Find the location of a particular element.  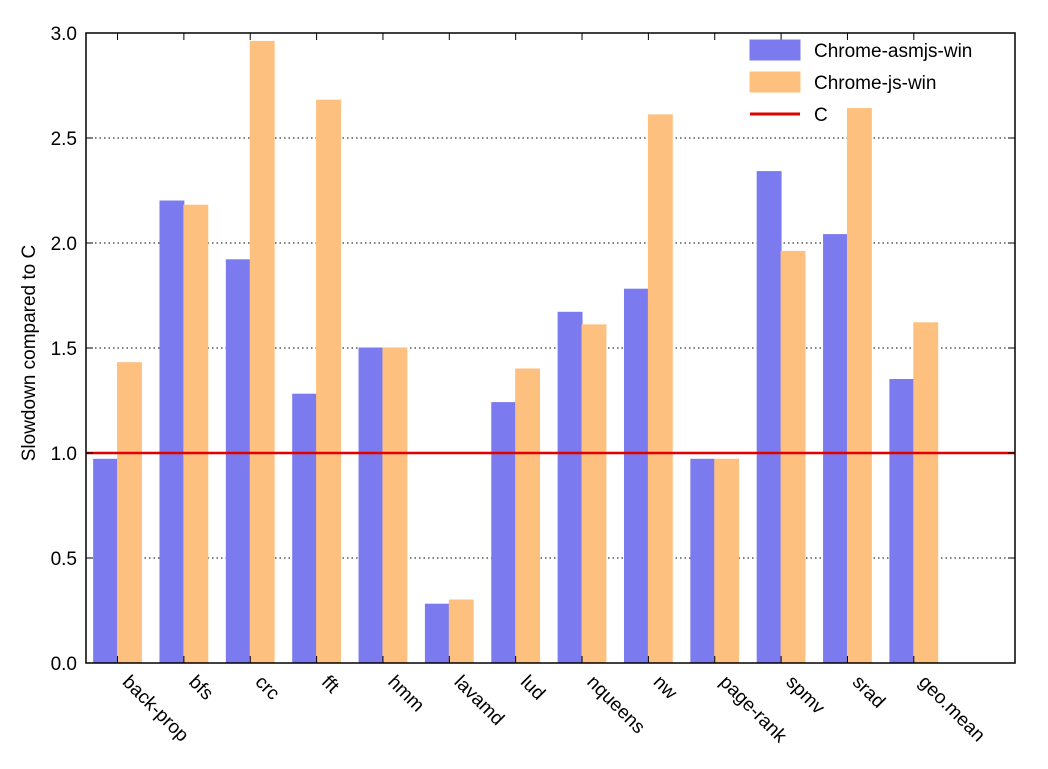

x-tick-label-srad: srad is located at coordinates (868, 692).